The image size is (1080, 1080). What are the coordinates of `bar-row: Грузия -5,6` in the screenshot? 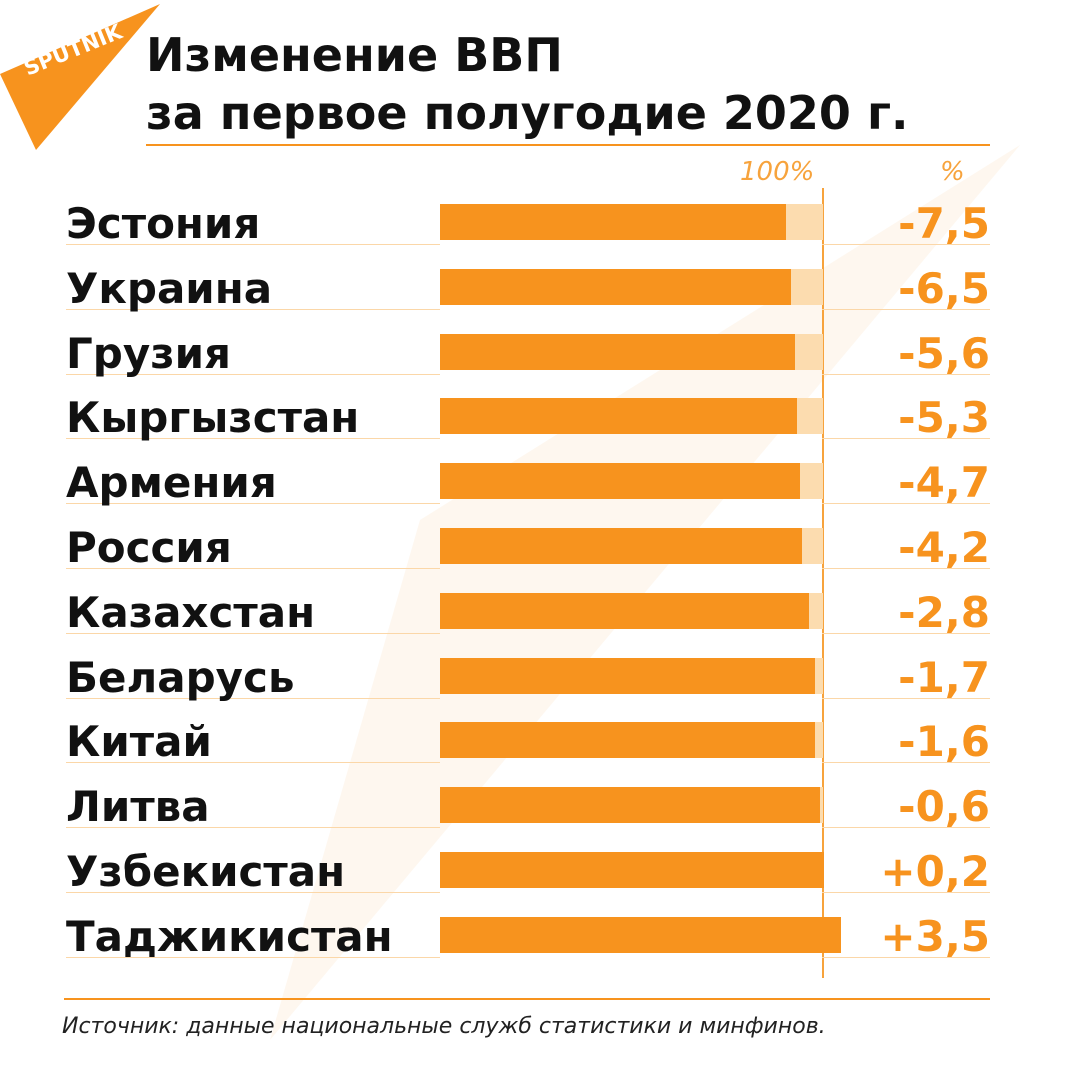 It's located at (540, 353).